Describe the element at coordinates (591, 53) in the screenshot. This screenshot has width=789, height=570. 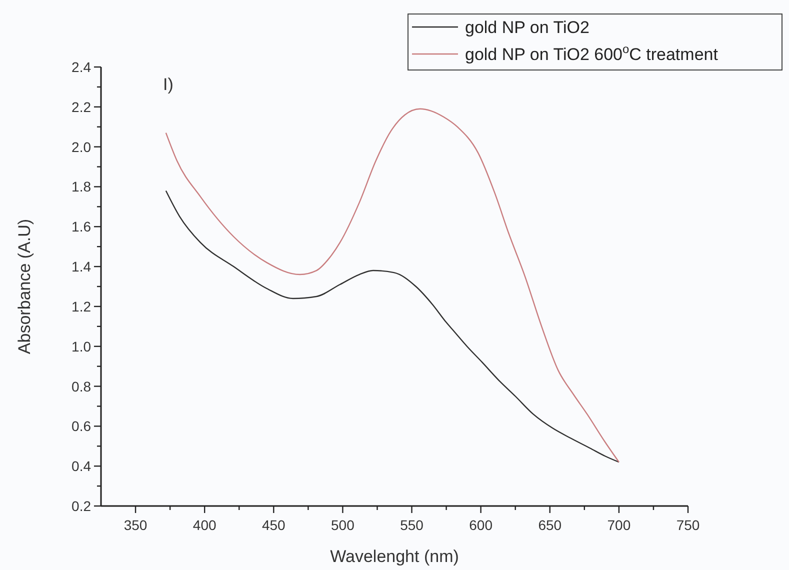
I see `legend-label: gold NP on TiO2 600$^{o}$C treatment` at that location.